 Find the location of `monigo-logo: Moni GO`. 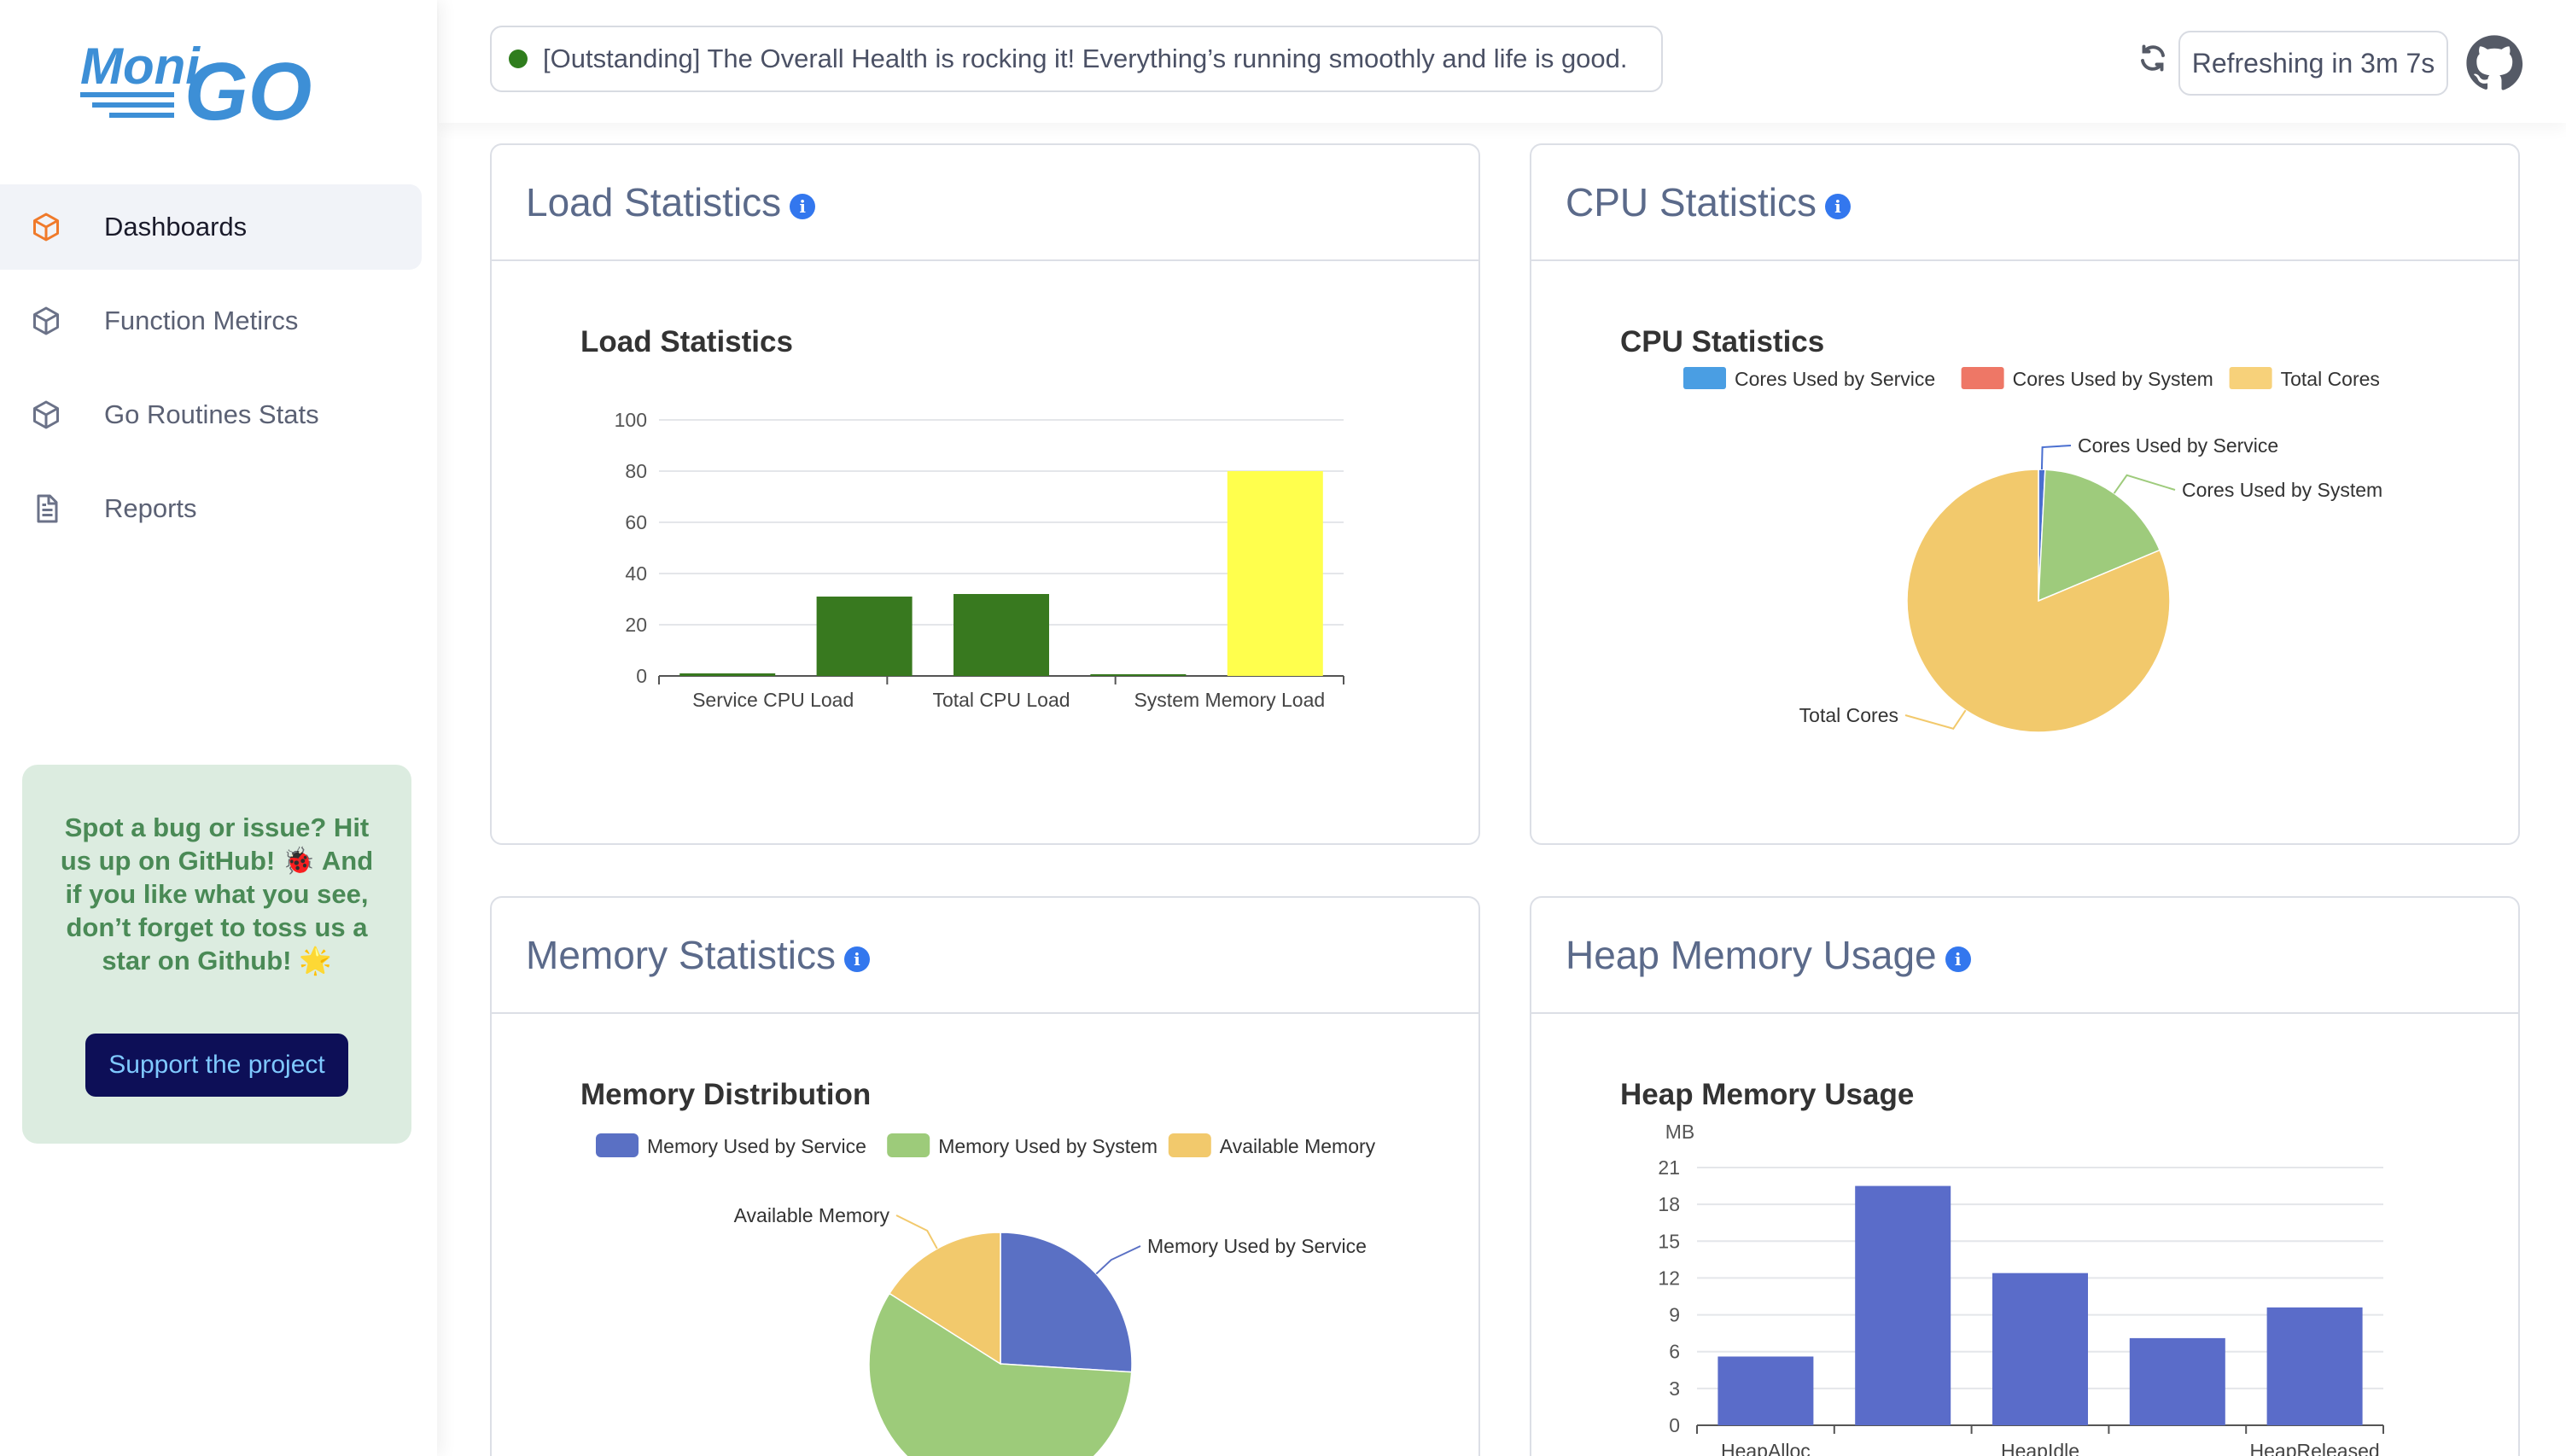

monigo-logo: Moni GO is located at coordinates (212, 82).